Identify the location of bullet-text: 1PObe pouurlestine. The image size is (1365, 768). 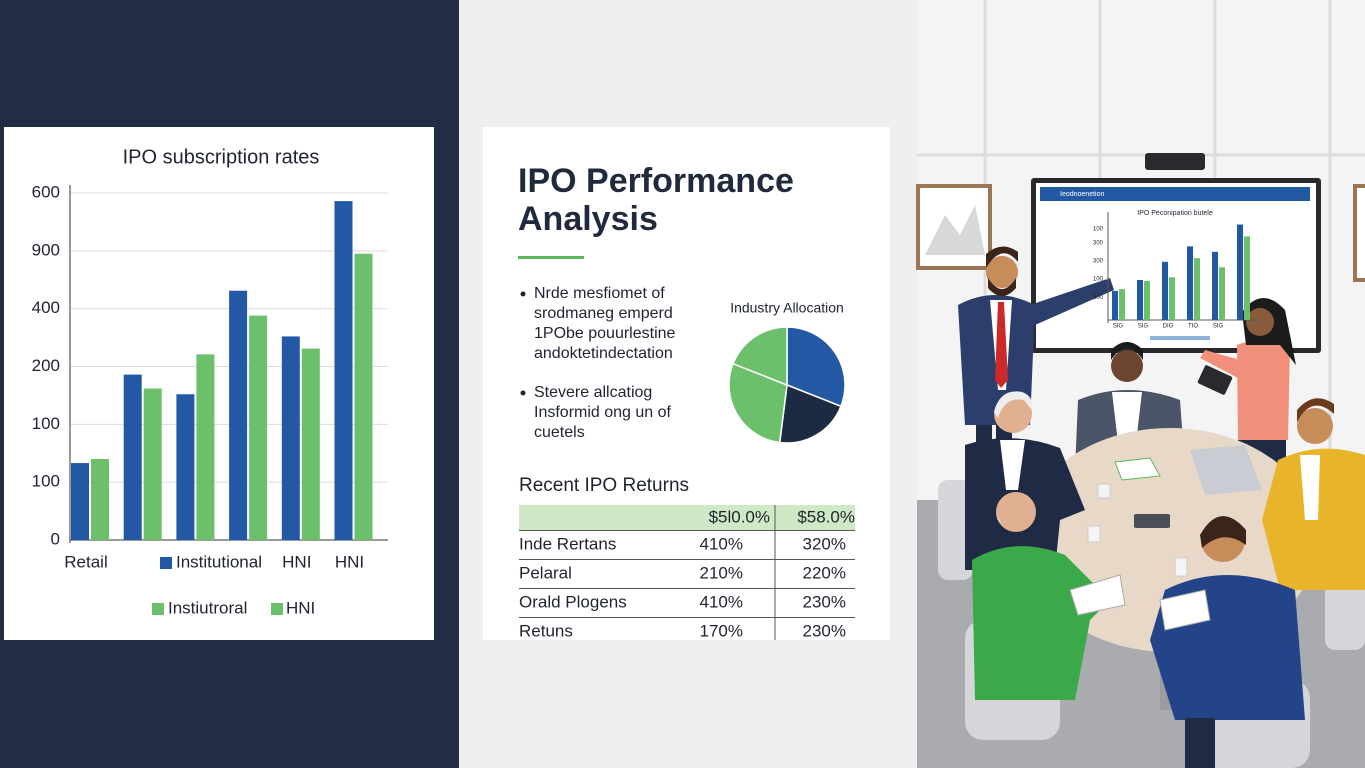
(605, 333).